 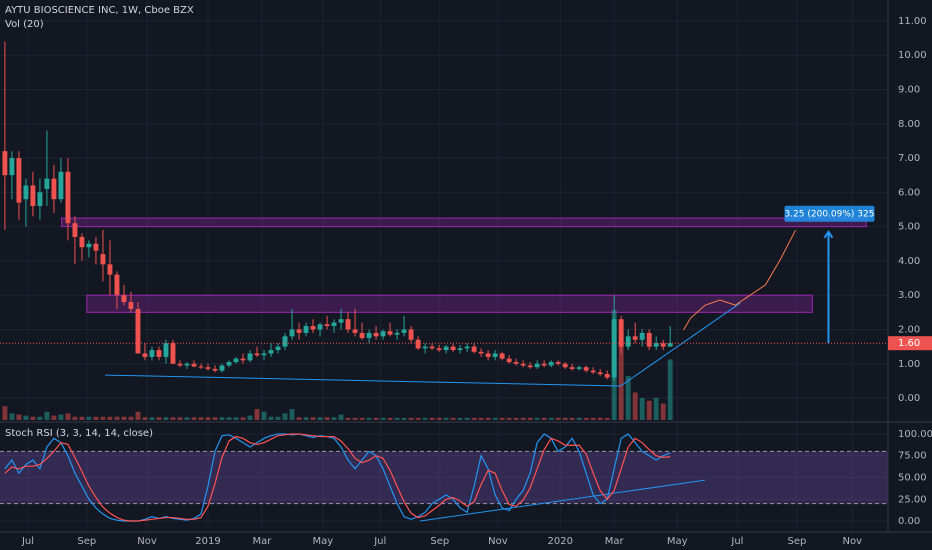 What do you see at coordinates (909, 158) in the screenshot?
I see `y-tick-label: 7.00` at bounding box center [909, 158].